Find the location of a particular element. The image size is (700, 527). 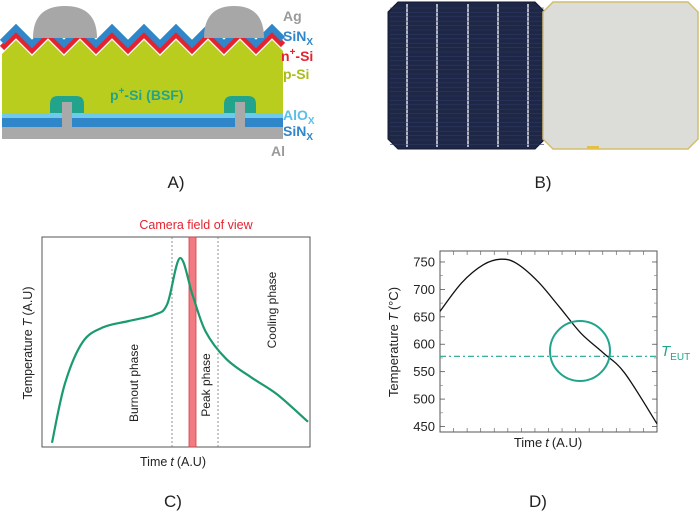

d-ytick-label: 750 is located at coordinates (424, 261).